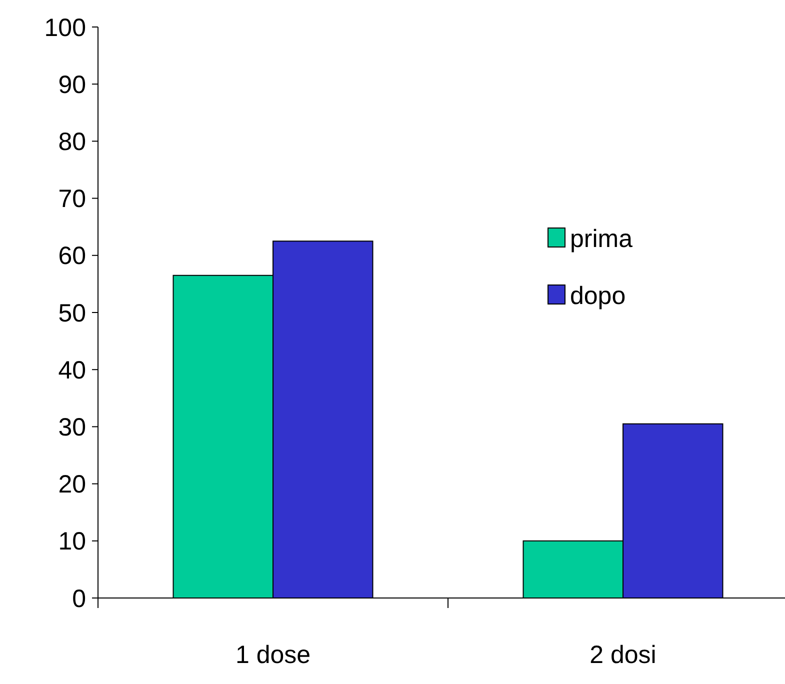  I want to click on y-tick-label: 100, so click(65, 28).